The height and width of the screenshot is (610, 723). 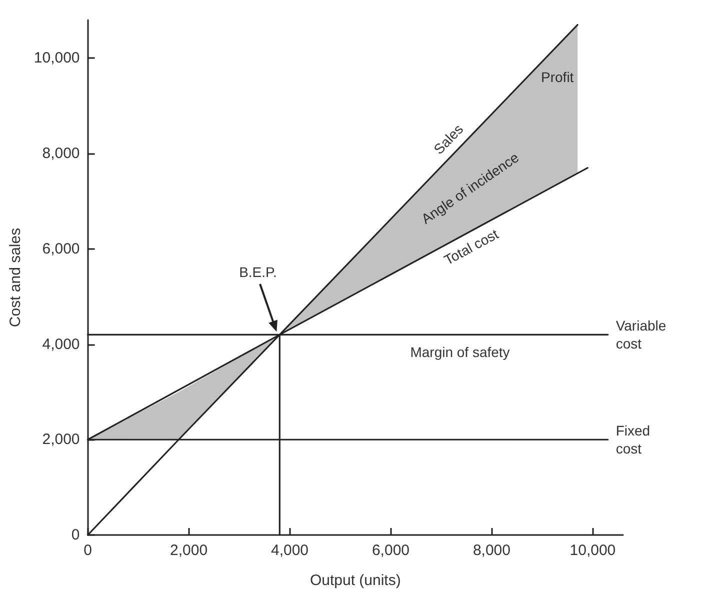 I want to click on y-tick-label: 6,000, so click(x=61, y=249).